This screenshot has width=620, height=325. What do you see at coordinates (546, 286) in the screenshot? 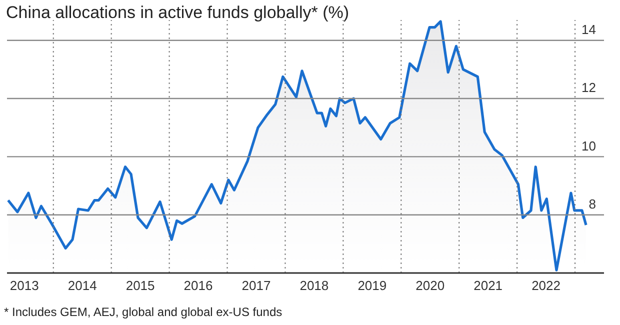
I see `x-tick-label: 2022` at bounding box center [546, 286].